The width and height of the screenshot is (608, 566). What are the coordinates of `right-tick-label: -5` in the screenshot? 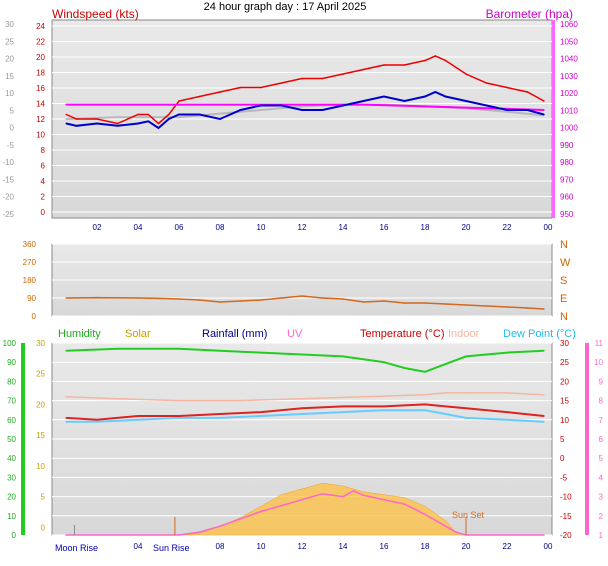 It's located at (564, 477).